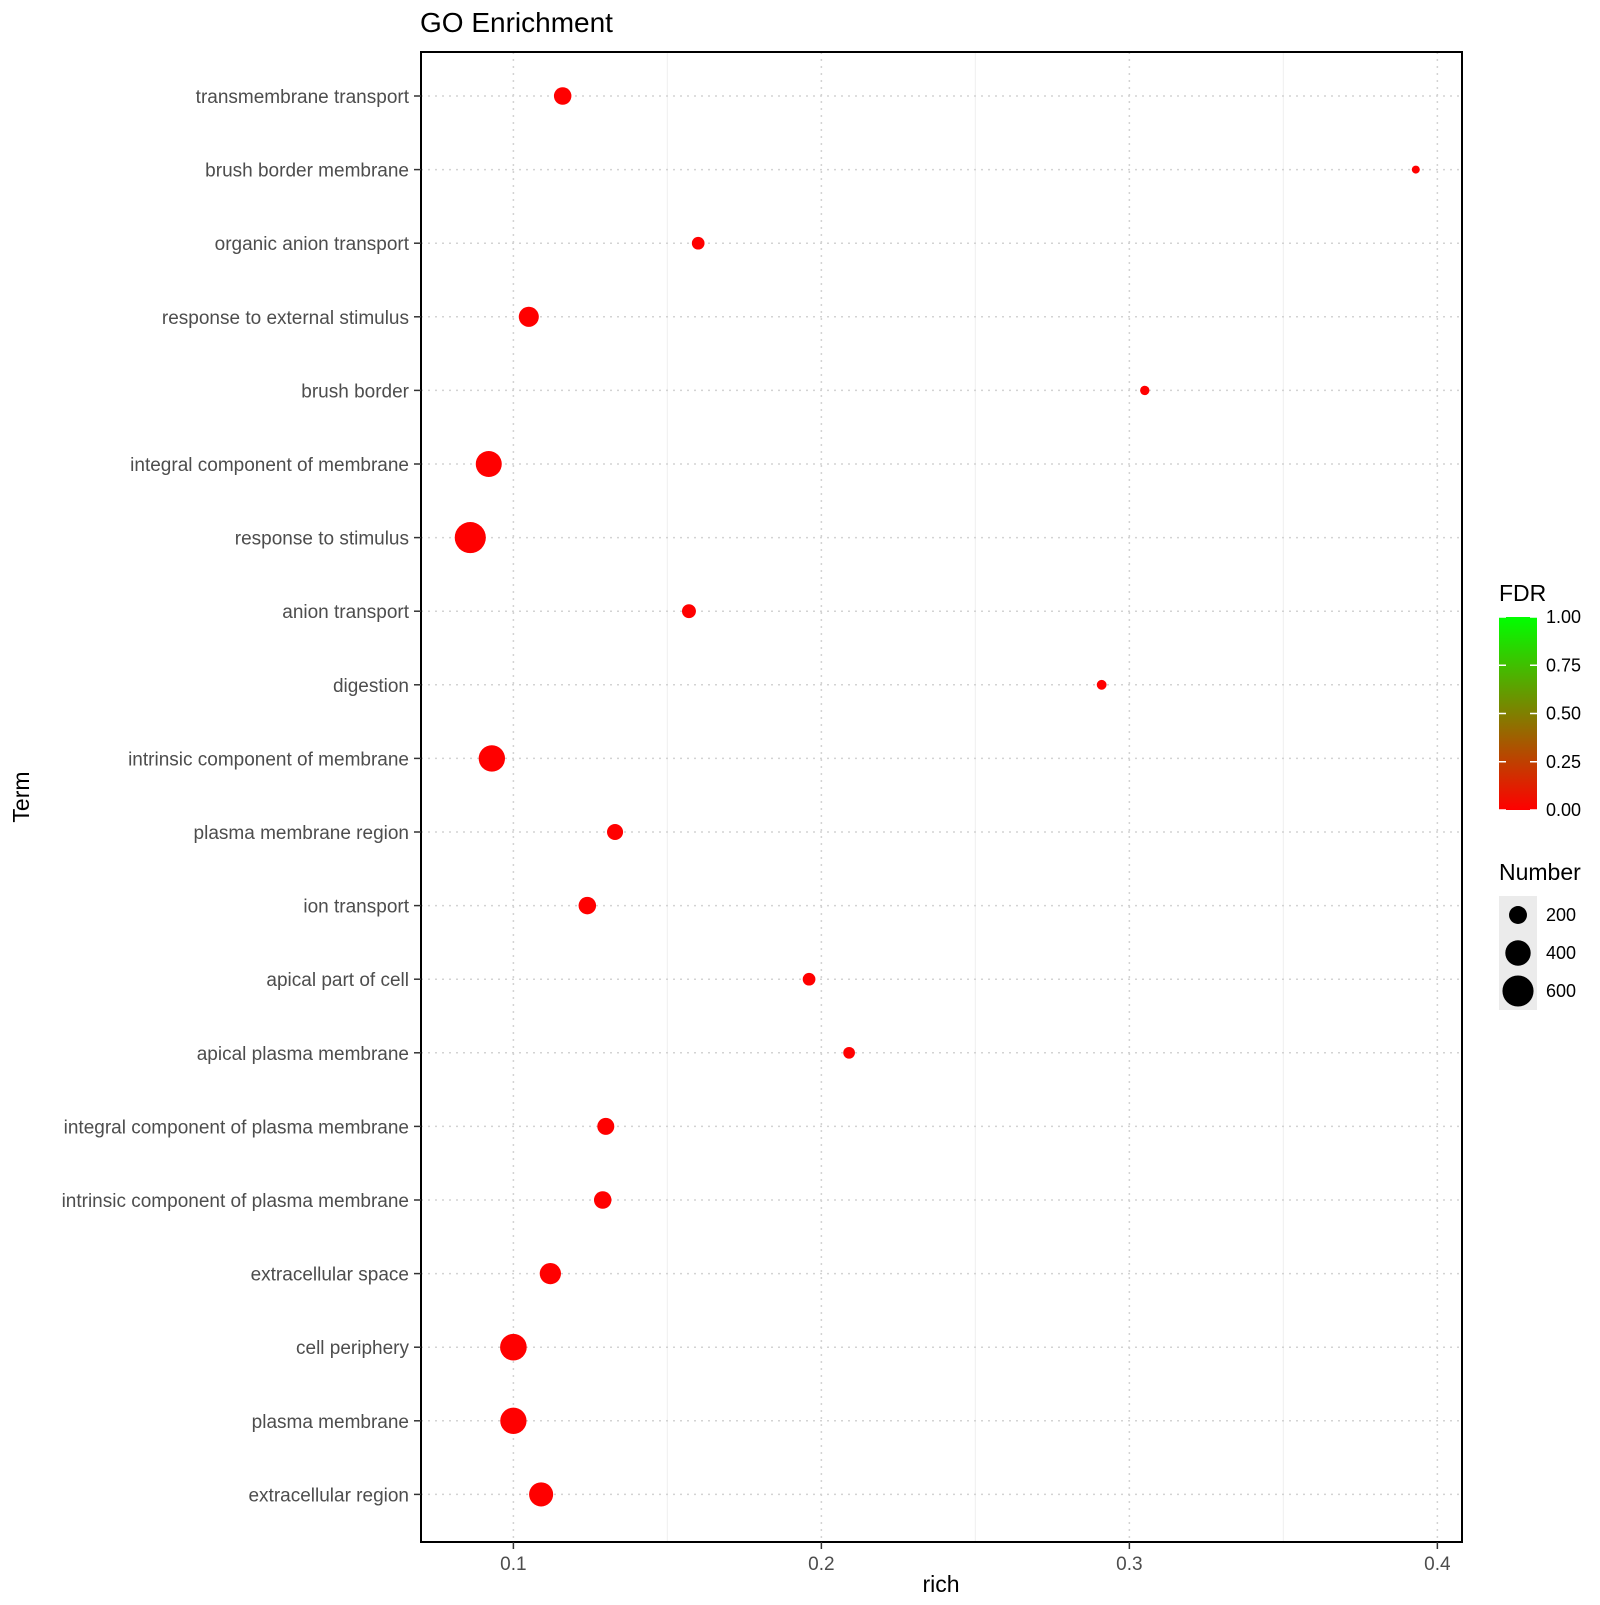  I want to click on y-tick-label: brush border, so click(355, 391).